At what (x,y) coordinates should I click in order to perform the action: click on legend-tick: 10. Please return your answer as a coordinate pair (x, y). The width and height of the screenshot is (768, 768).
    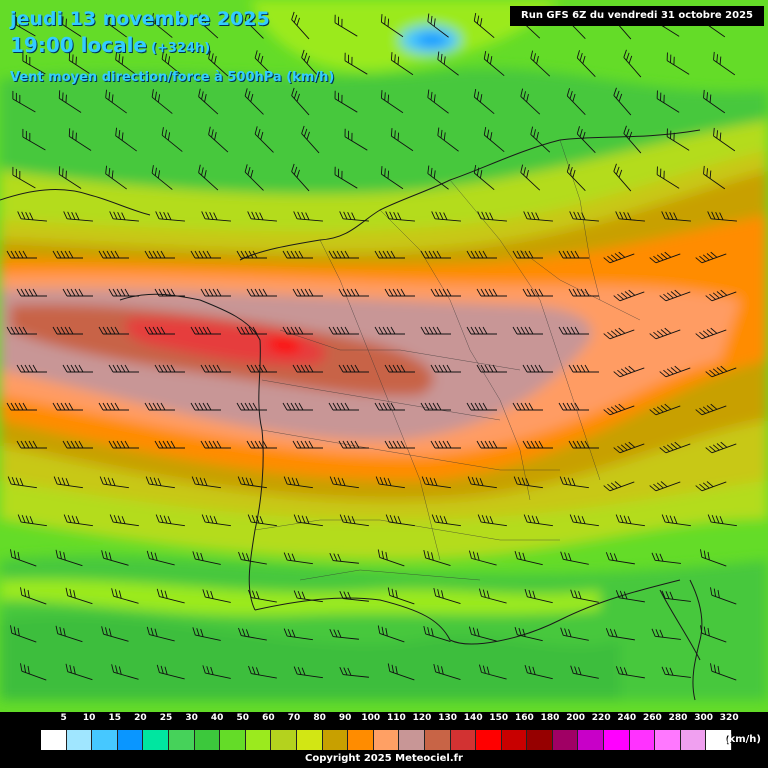
    Looking at the image, I should click on (89, 718).